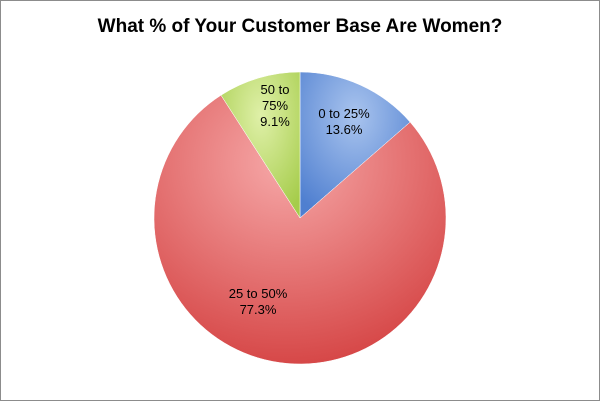 This screenshot has height=401, width=600. I want to click on slice-label-line: 77.3%, so click(258, 309).